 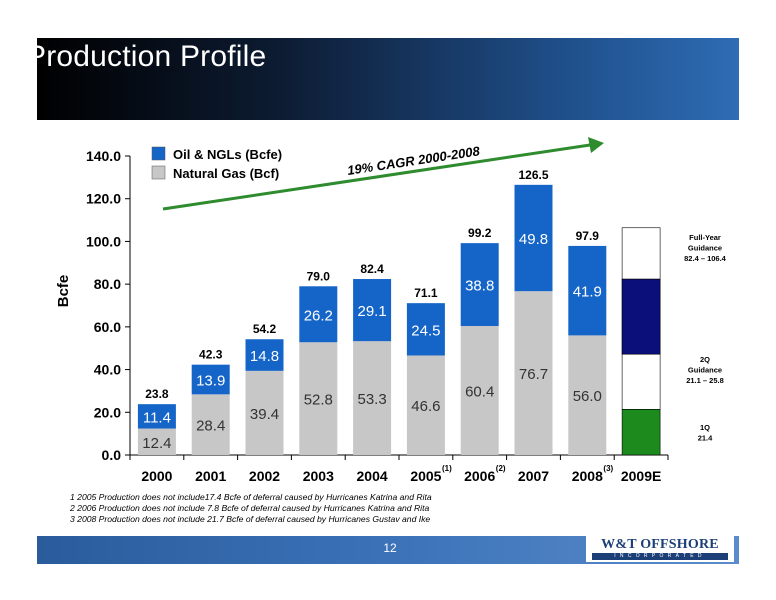 What do you see at coordinates (641, 316) in the screenshot?
I see `guidance-2q-bar` at bounding box center [641, 316].